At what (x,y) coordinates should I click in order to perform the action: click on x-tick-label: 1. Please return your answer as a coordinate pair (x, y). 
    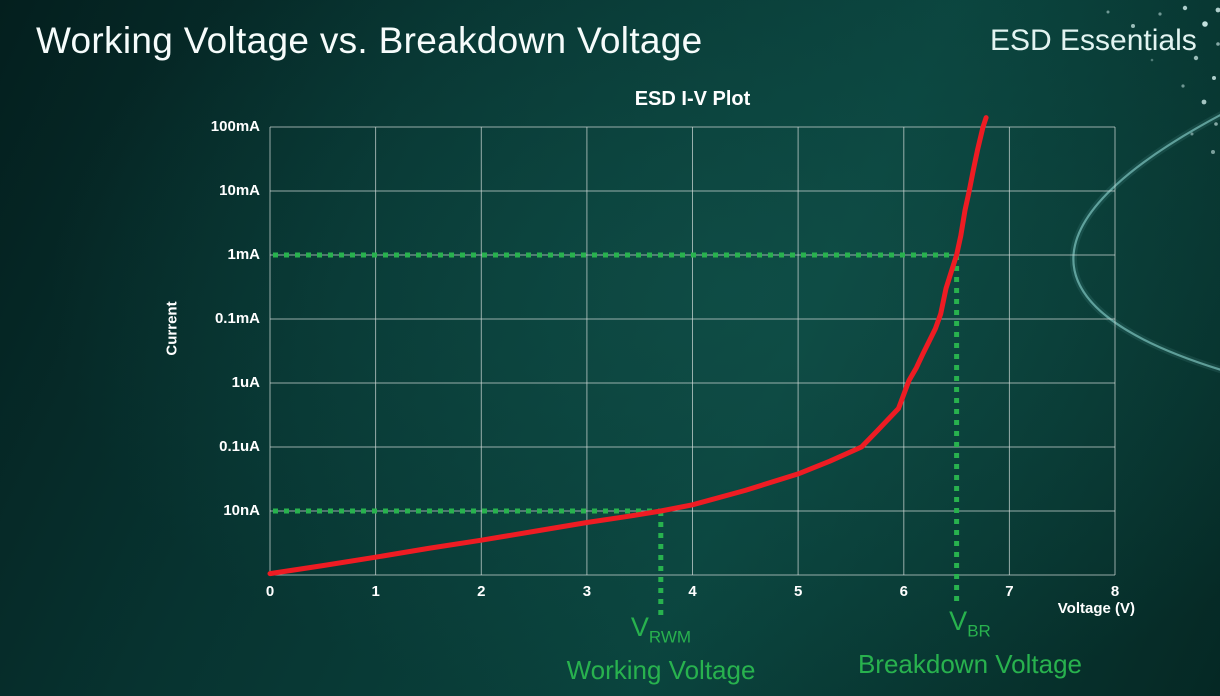
    Looking at the image, I should click on (375, 591).